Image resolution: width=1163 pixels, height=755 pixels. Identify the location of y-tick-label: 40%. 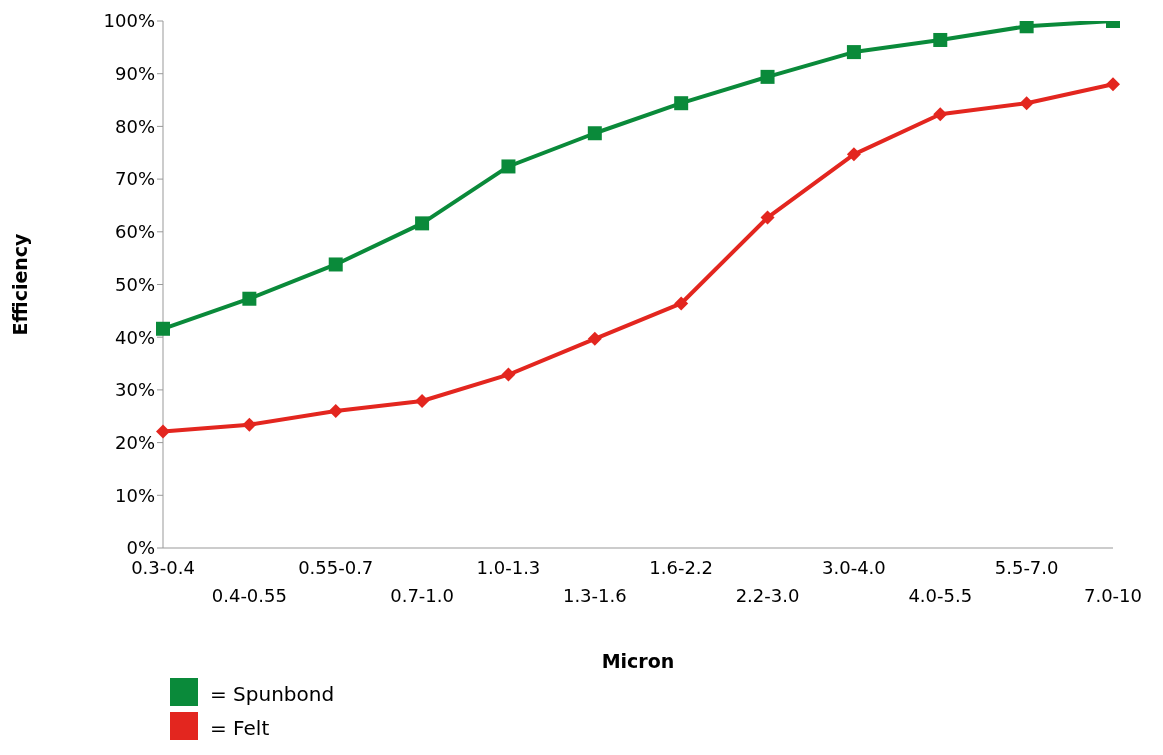
(134, 337).